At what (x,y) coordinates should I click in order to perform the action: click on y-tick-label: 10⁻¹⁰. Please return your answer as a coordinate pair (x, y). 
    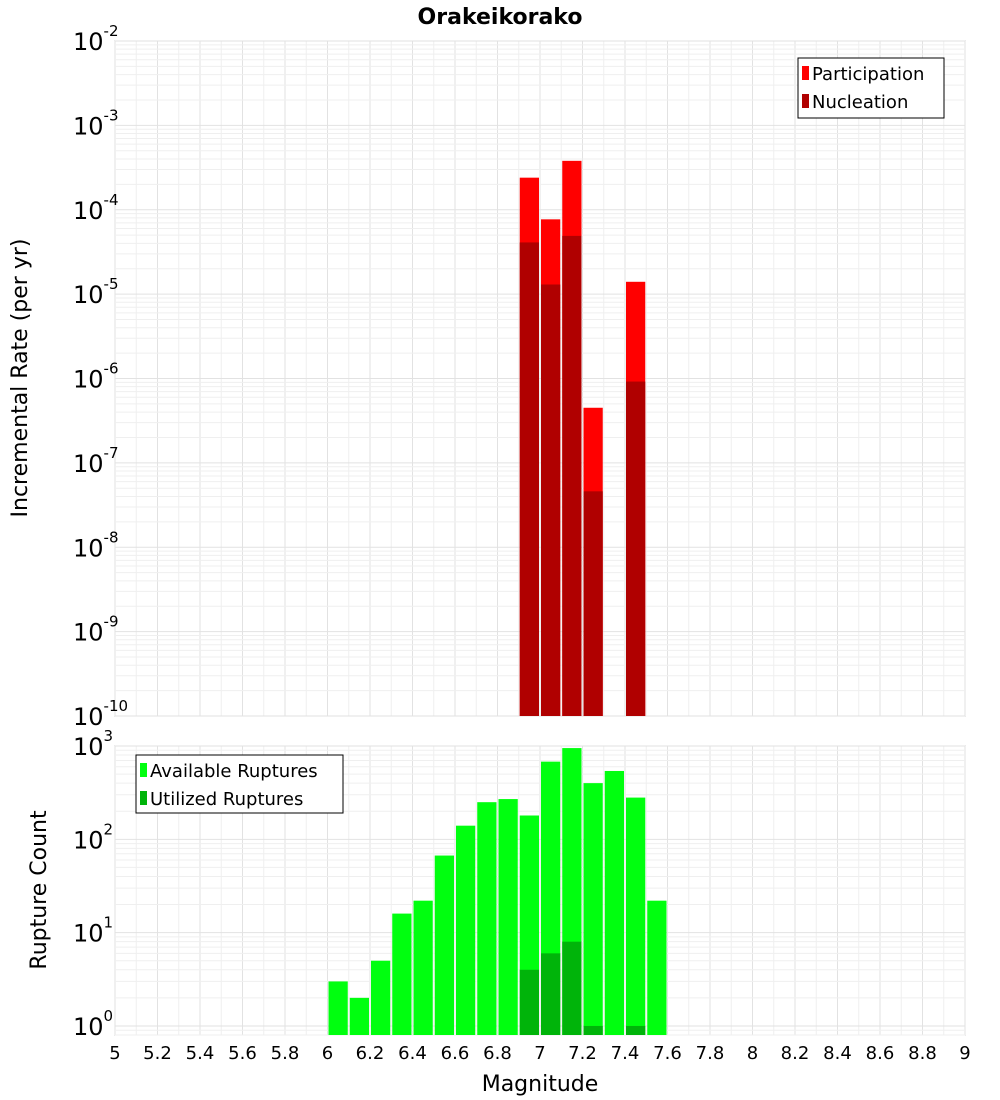
    Looking at the image, I should click on (100, 714).